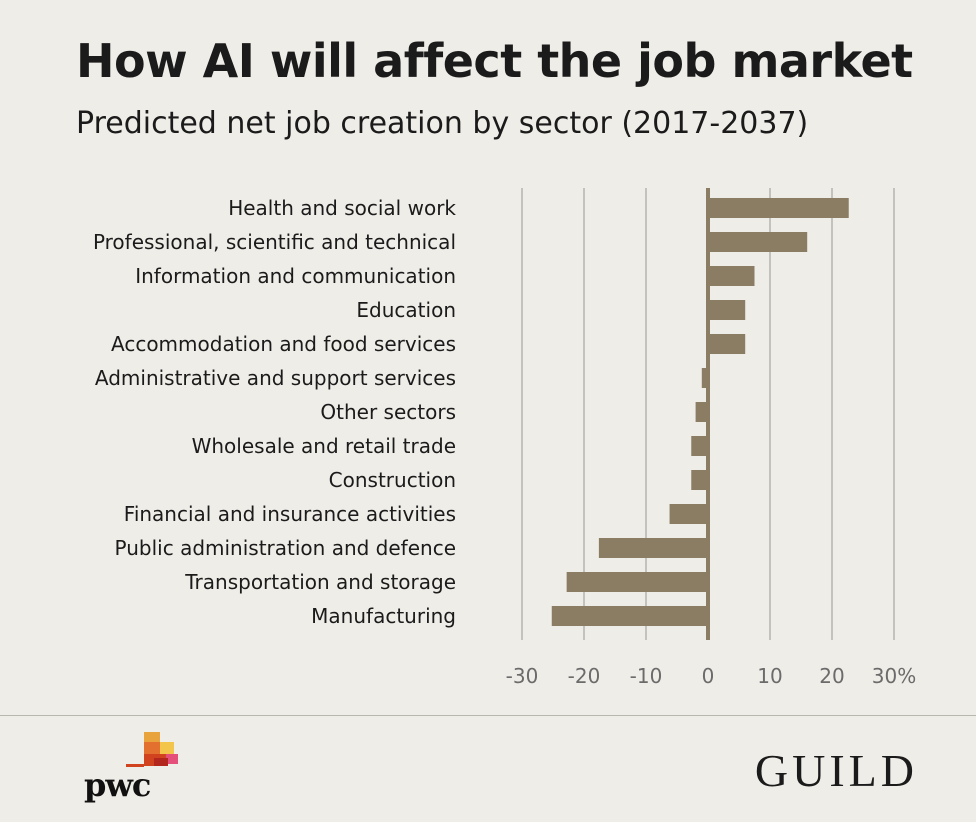 This screenshot has width=976, height=822. What do you see at coordinates (117, 785) in the screenshot?
I see `pwc-wordmark: pwc` at bounding box center [117, 785].